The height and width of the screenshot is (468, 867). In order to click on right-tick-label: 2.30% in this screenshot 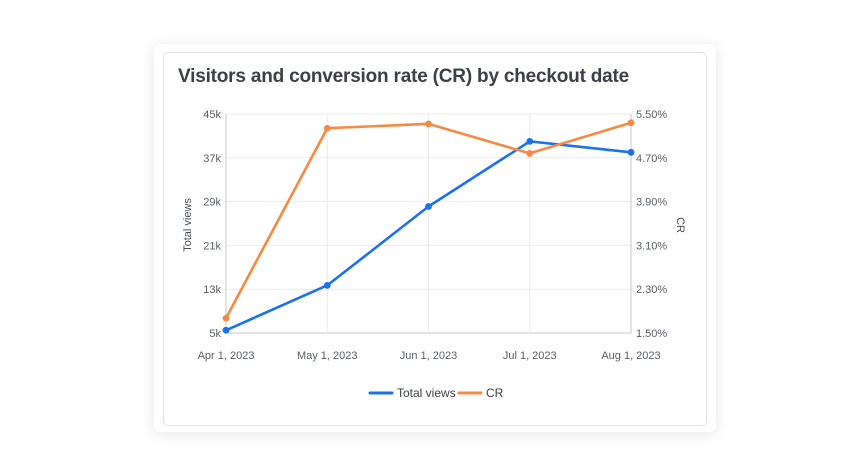, I will do `click(651, 290)`.